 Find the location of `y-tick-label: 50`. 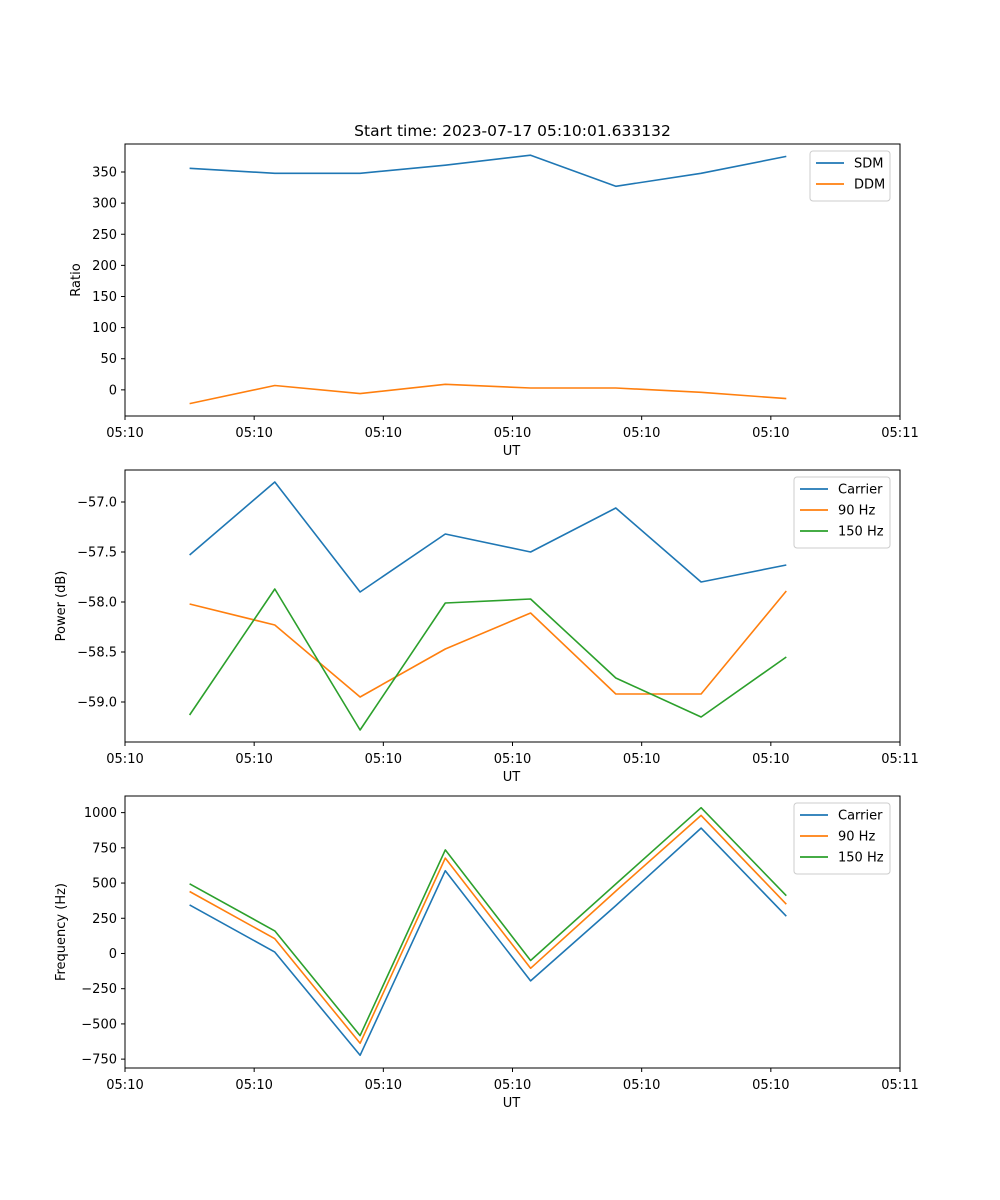

y-tick-label: 50 is located at coordinates (108, 359).